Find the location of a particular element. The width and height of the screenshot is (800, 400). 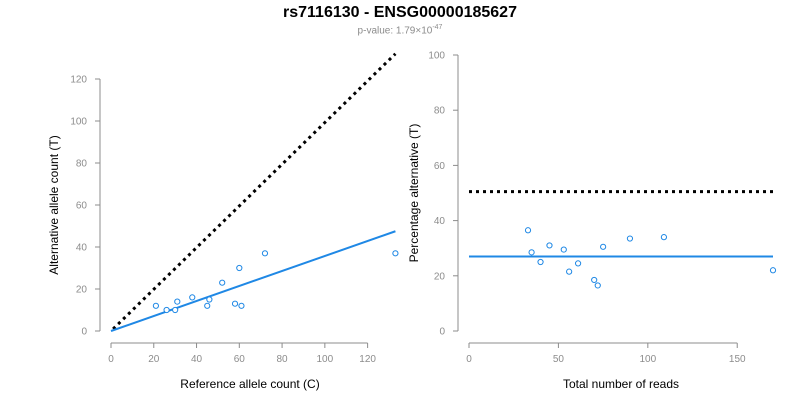

pvalue-text: p-value: 1.79×10 is located at coordinates (395, 31).